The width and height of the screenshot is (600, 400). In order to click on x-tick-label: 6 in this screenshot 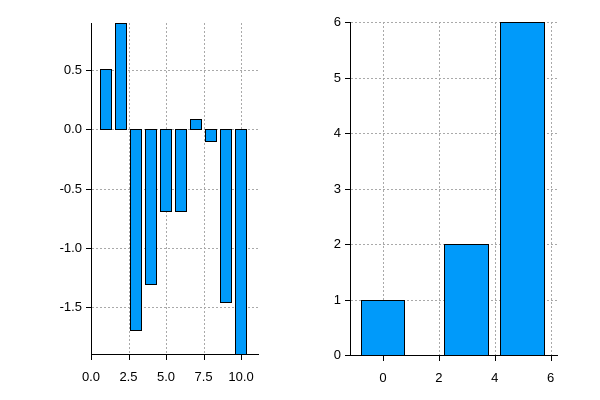, I will do `click(550, 377)`.